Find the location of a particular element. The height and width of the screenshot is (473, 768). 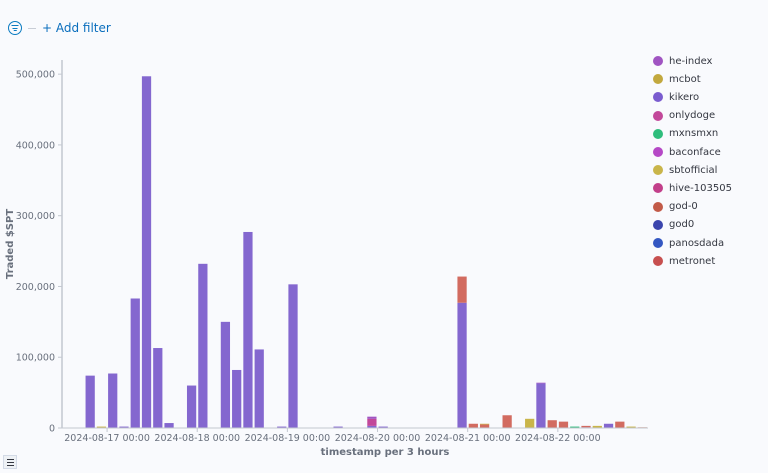

legend-item-mxnsmxn: mxnsmxn is located at coordinates (685, 134).